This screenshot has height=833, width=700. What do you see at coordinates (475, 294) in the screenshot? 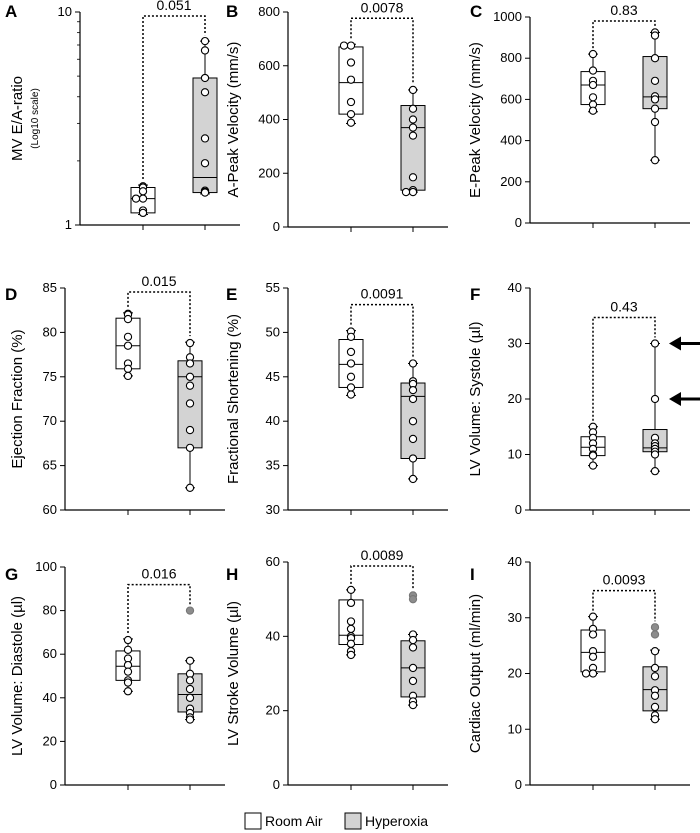
I see `panel-letter-f: F` at bounding box center [475, 294].